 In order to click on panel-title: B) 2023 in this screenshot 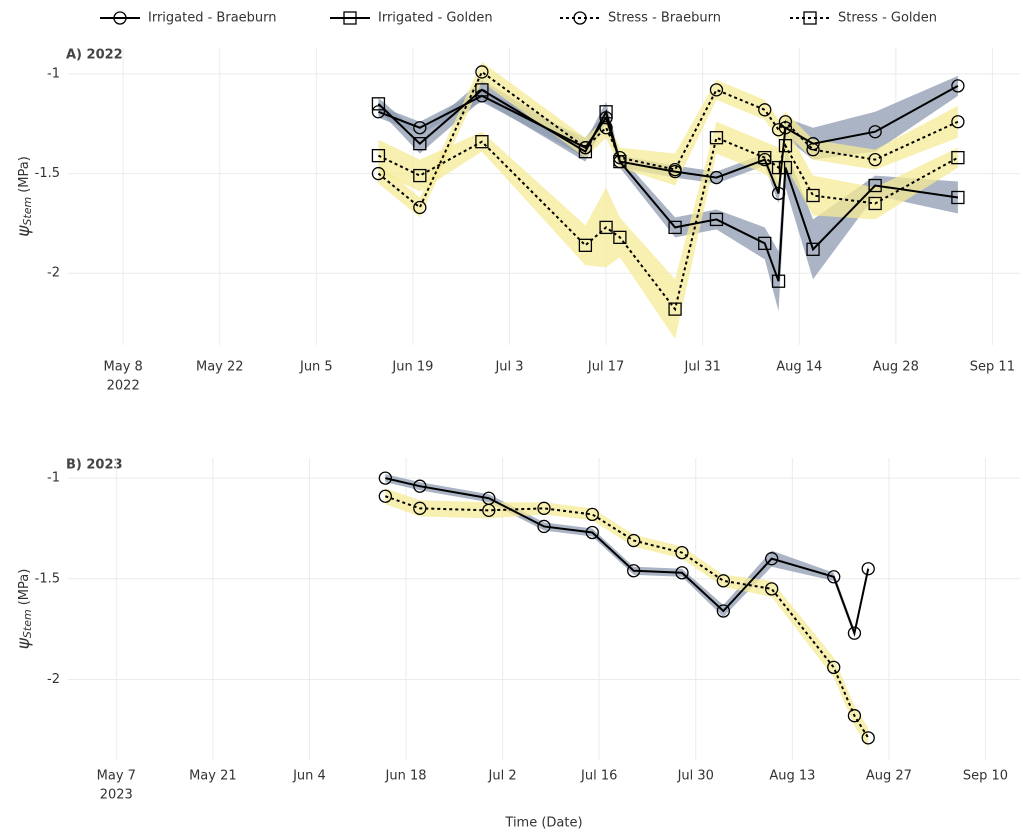, I will do `click(94, 465)`.